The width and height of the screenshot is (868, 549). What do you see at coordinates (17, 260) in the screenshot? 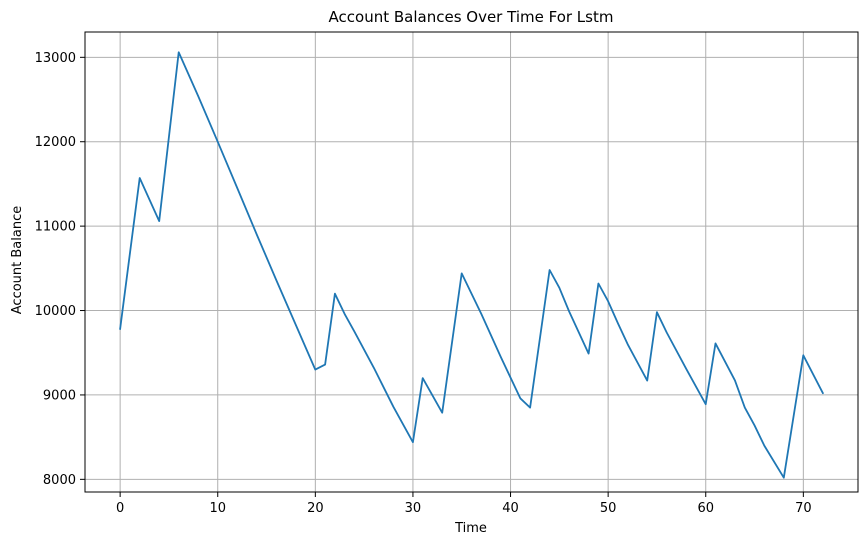
I see `y-axis-label: Account Balance` at bounding box center [17, 260].